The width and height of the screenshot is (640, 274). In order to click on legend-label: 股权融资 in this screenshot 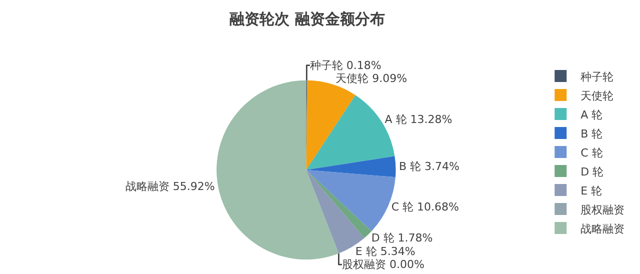, I will do `click(602, 209)`.